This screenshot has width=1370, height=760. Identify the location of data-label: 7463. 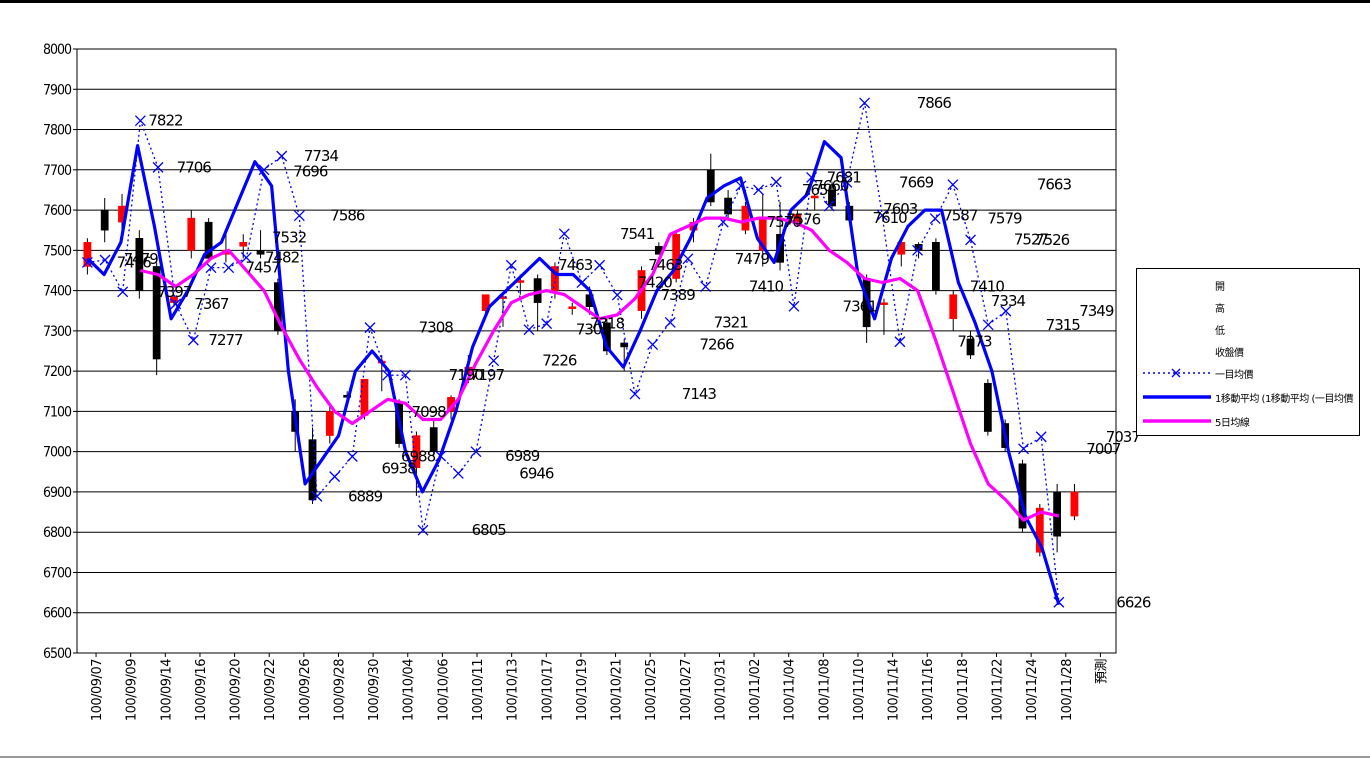
(665, 265).